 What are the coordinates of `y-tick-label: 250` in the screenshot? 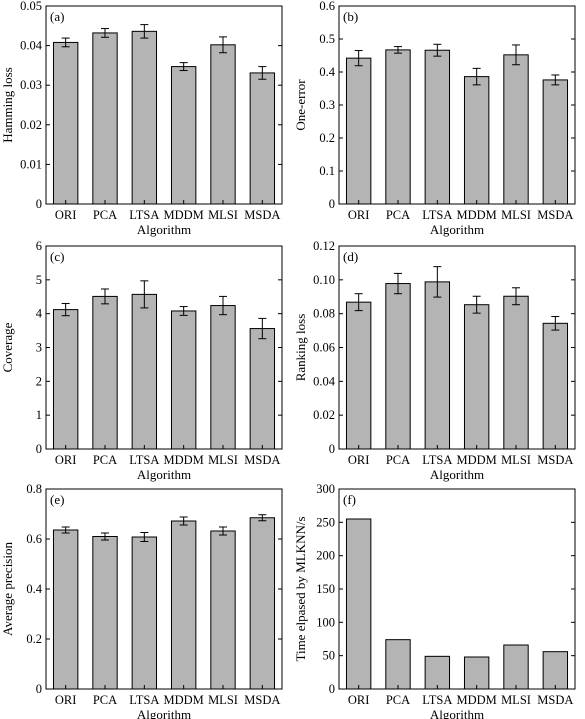 It's located at (325, 522).